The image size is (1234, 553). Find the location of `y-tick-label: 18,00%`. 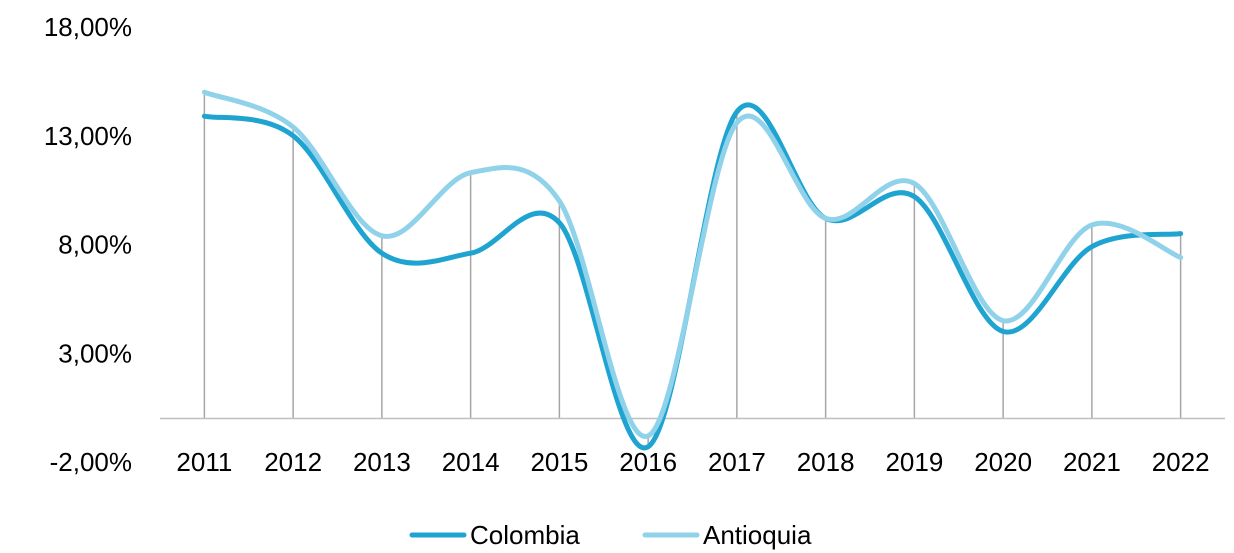

y-tick-label: 18,00% is located at coordinates (88, 27).